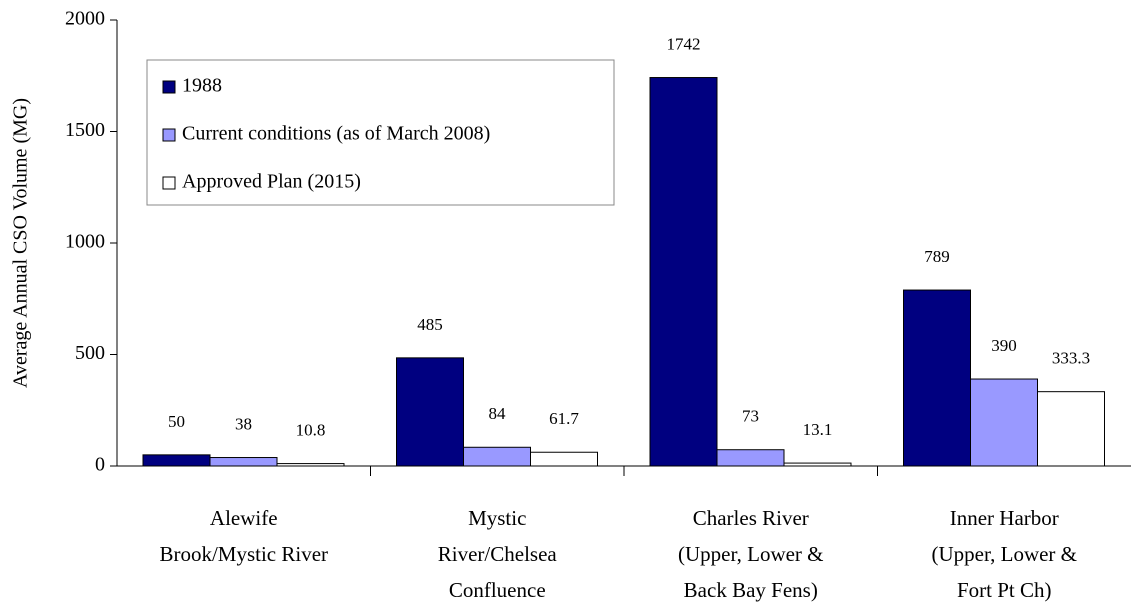 This screenshot has width=1131, height=612. I want to click on value-label: 73, so click(750, 416).